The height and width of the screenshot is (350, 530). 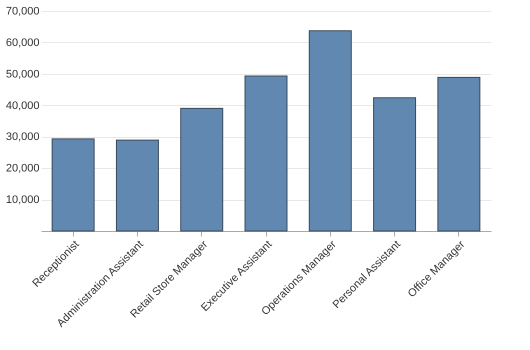 What do you see at coordinates (23, 106) in the screenshot?
I see `y-tick-label: 40,000` at bounding box center [23, 106].